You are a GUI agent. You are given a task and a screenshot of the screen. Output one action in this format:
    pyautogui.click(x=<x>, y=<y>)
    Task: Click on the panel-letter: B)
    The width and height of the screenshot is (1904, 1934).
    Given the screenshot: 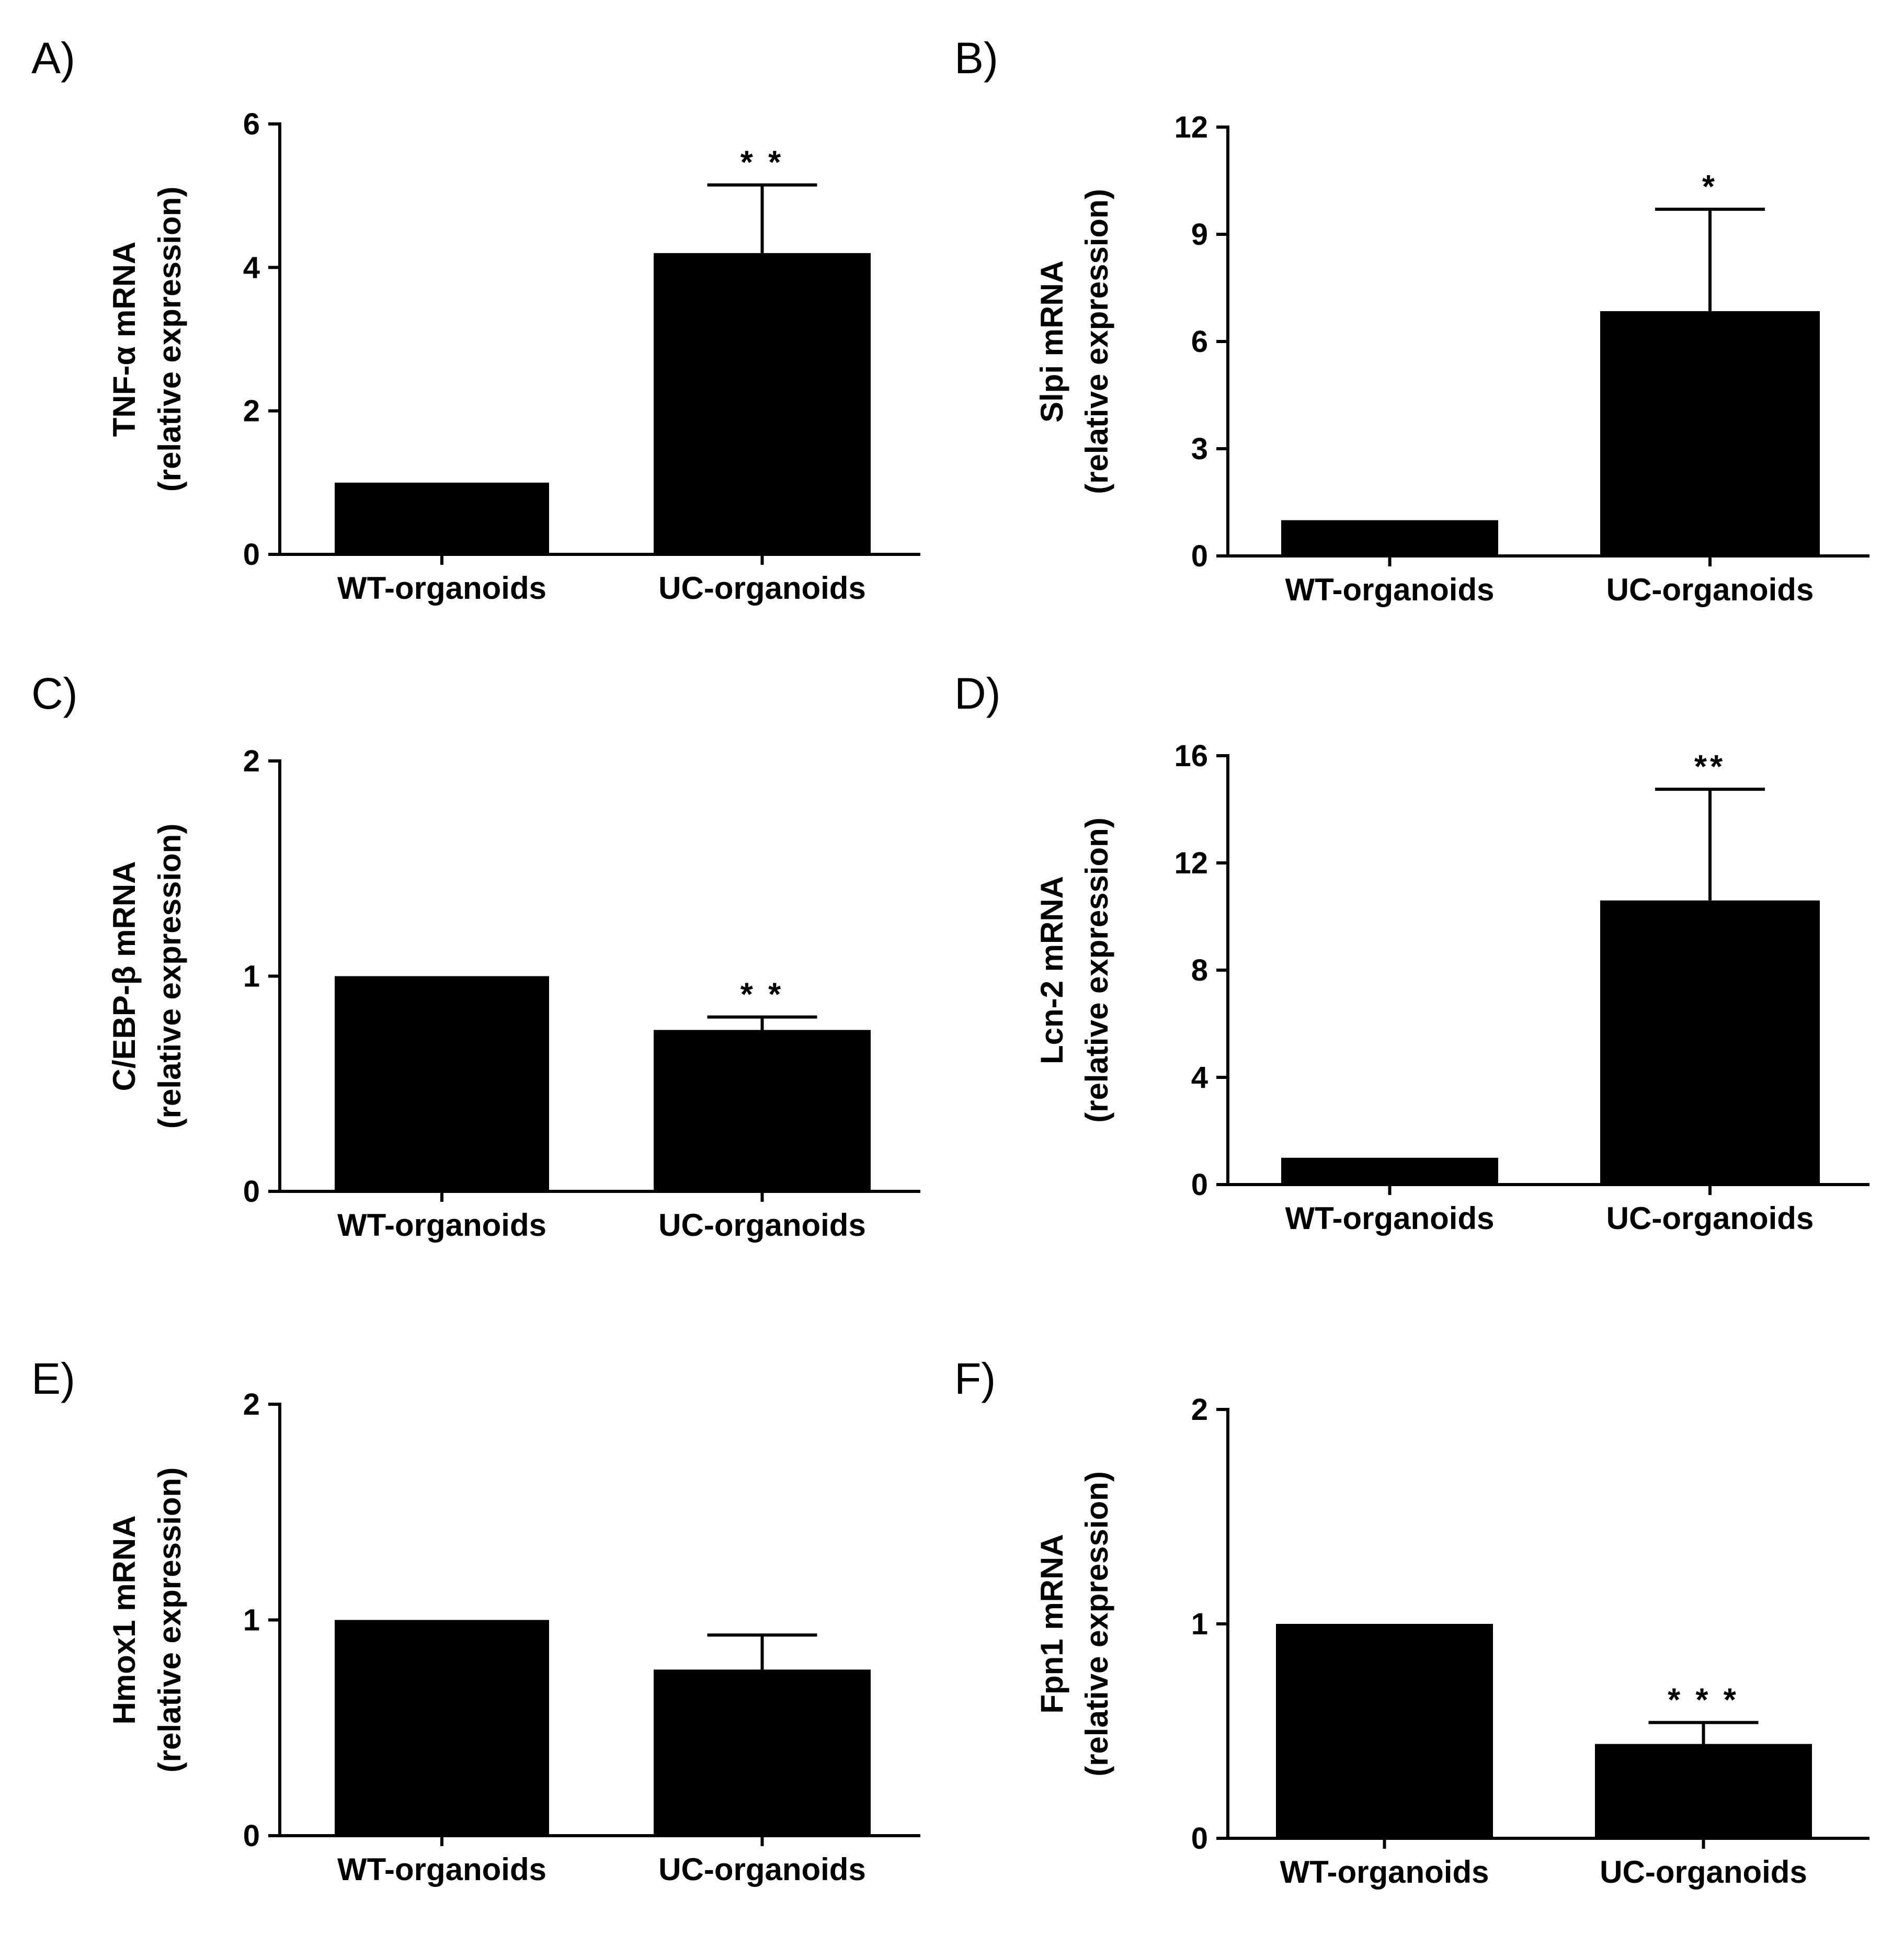 What is the action you would take?
    pyautogui.click(x=976, y=58)
    